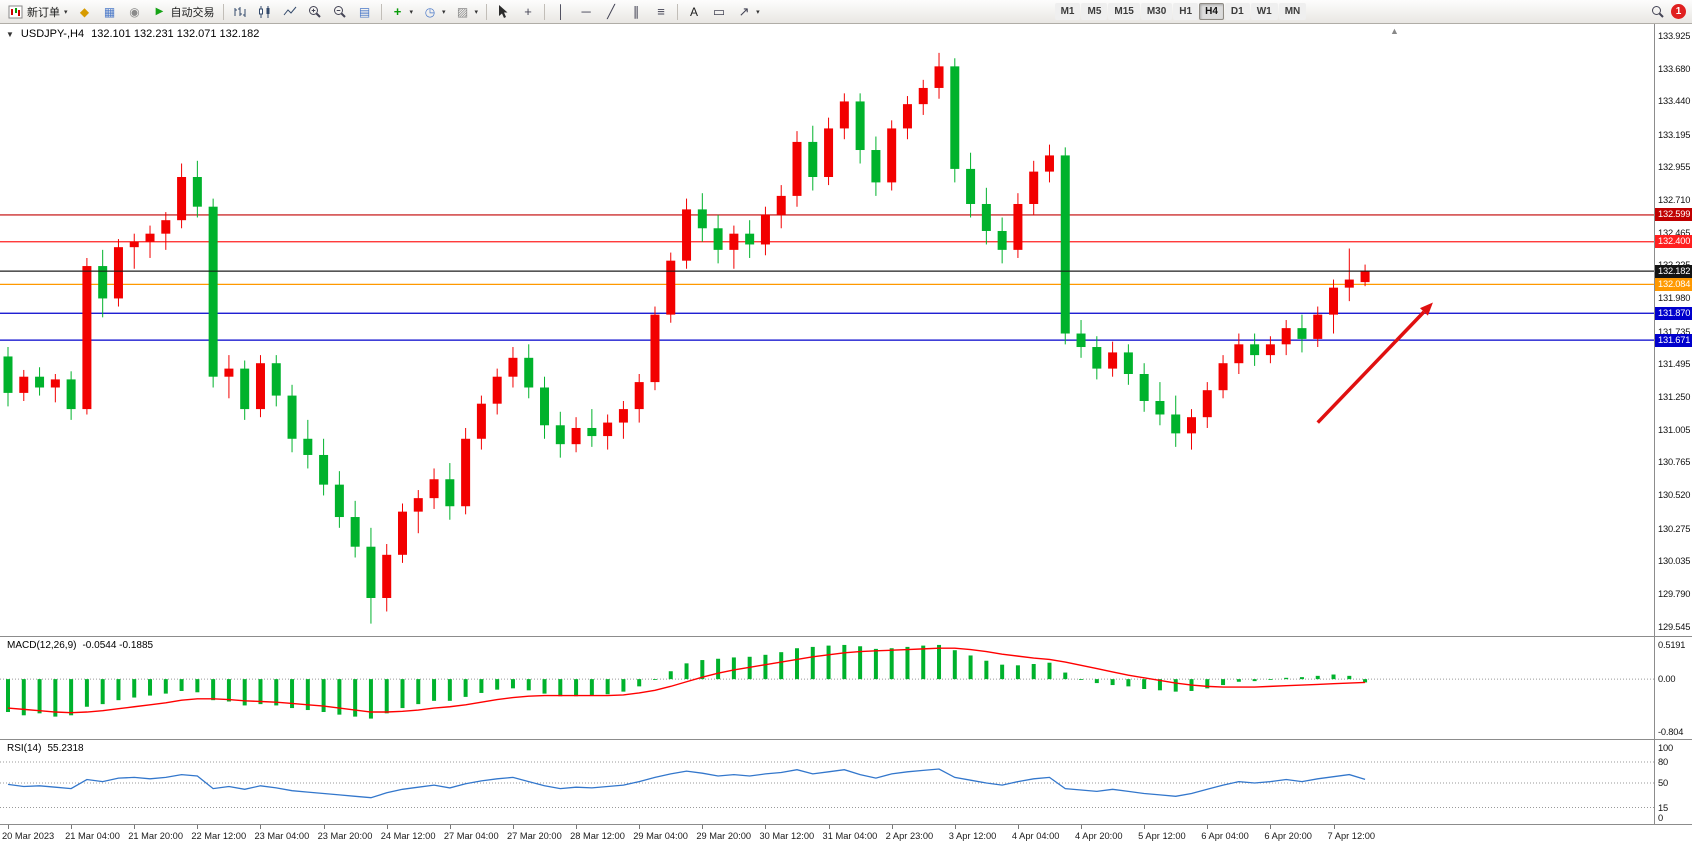 This screenshot has height=849, width=1692. I want to click on timeframe-button-m1: M1, so click(1067, 11).